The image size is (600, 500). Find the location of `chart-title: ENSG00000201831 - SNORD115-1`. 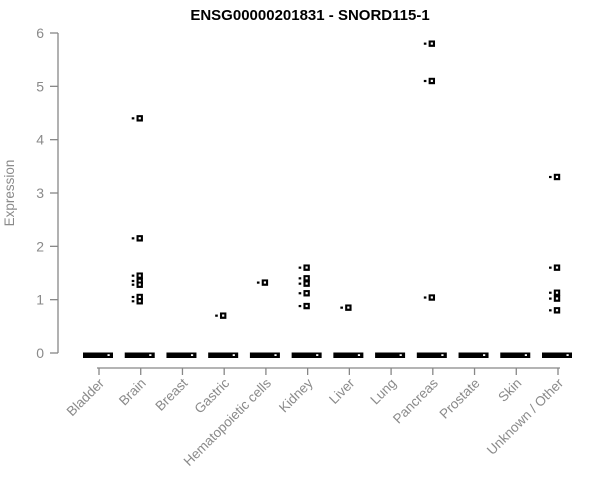

chart-title: ENSG00000201831 - SNORD115-1 is located at coordinates (310, 15).